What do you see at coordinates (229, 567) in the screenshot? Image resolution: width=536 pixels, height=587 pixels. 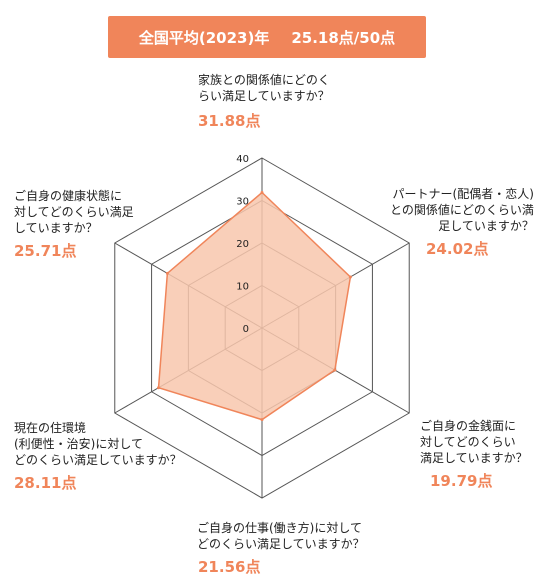 I see `value-label-work: 21.56点` at bounding box center [229, 567].